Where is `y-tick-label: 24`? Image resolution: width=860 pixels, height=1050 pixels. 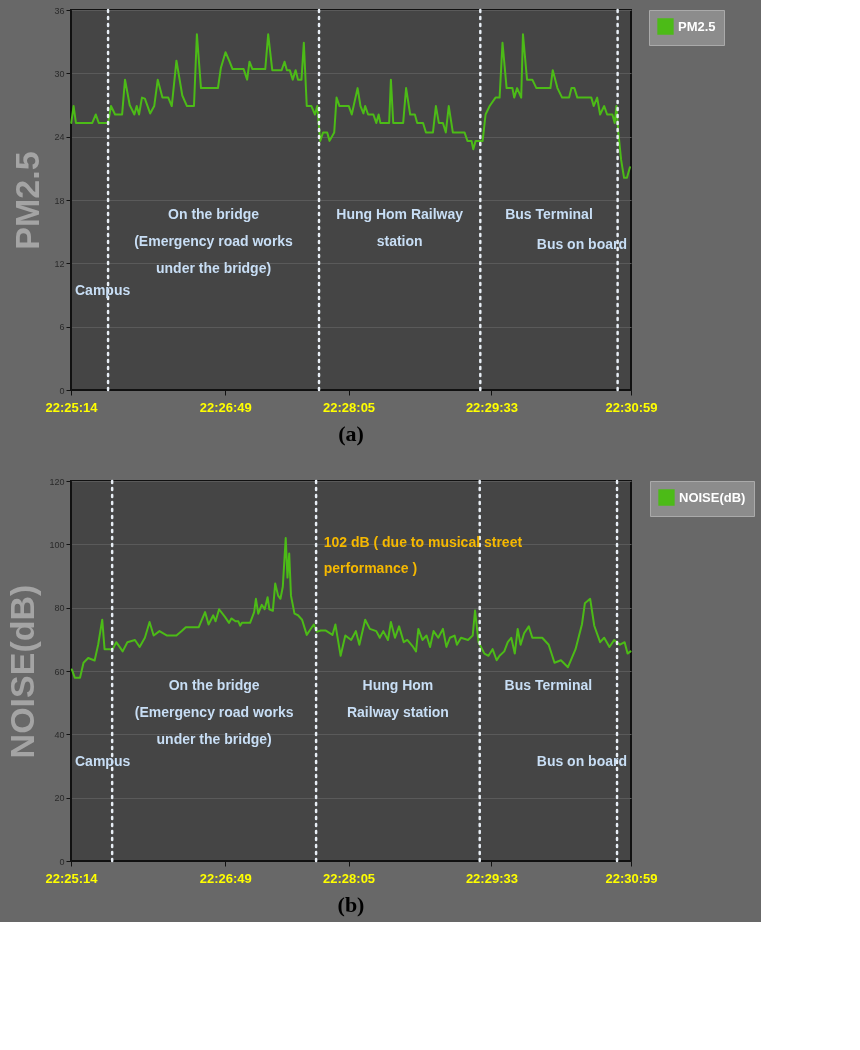 y-tick-label: 24 is located at coordinates (59, 137).